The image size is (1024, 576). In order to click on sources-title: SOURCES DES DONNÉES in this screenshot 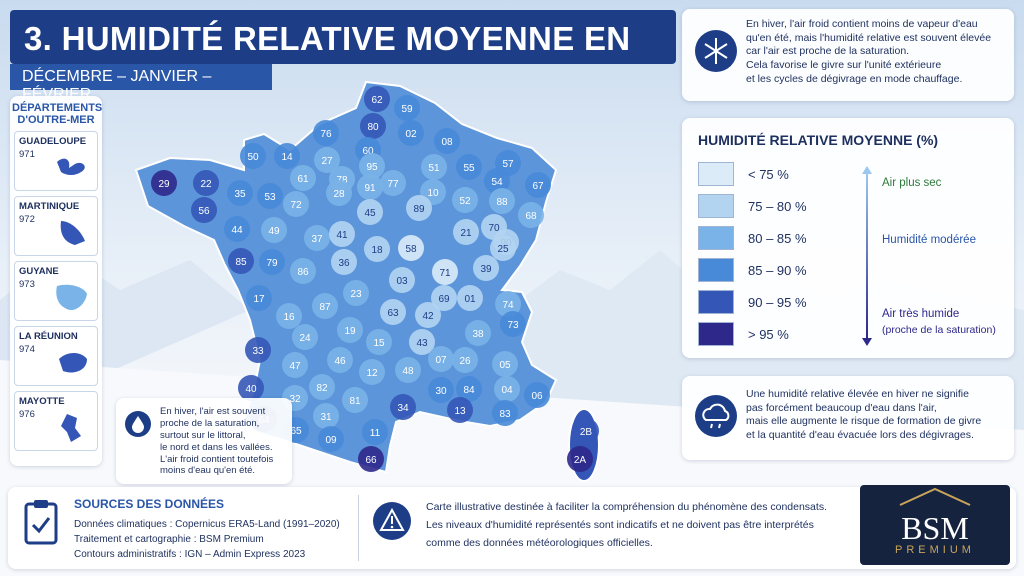, I will do `click(149, 504)`.